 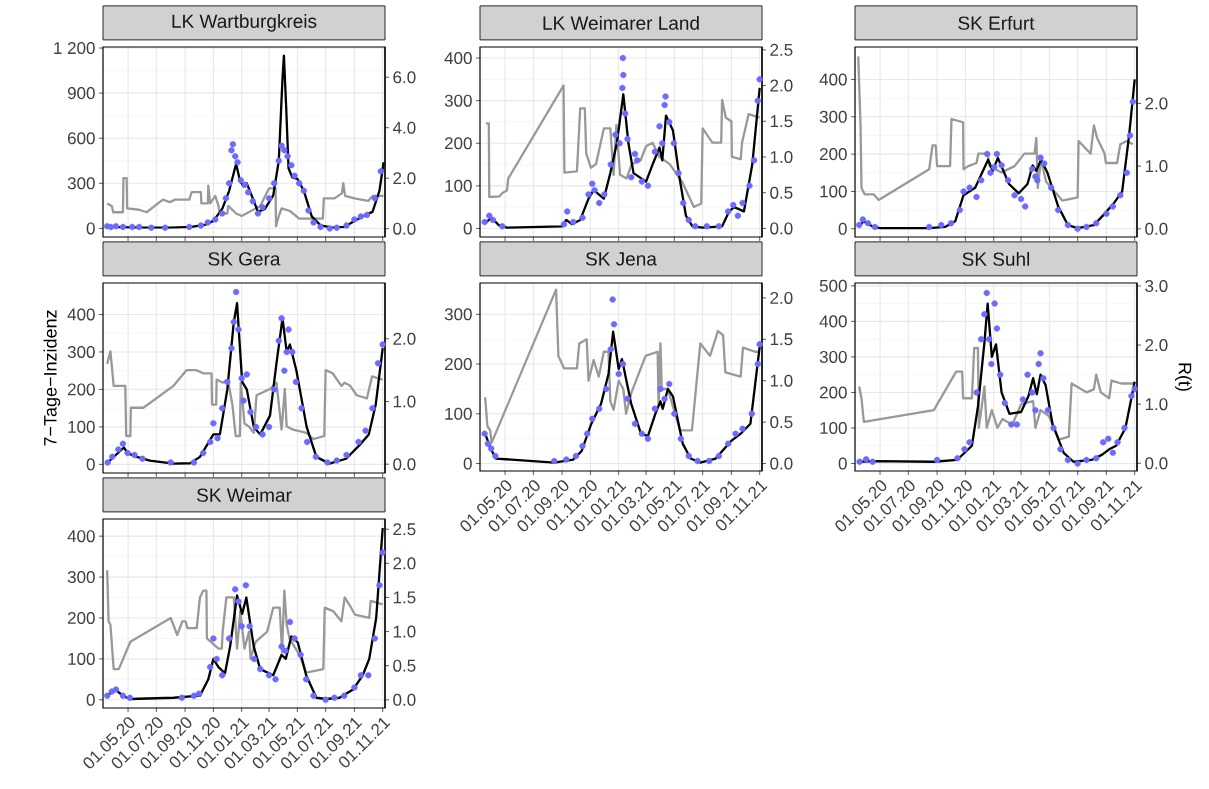 What do you see at coordinates (833, 392) in the screenshot?
I see `y-tick-label: 200` at bounding box center [833, 392].